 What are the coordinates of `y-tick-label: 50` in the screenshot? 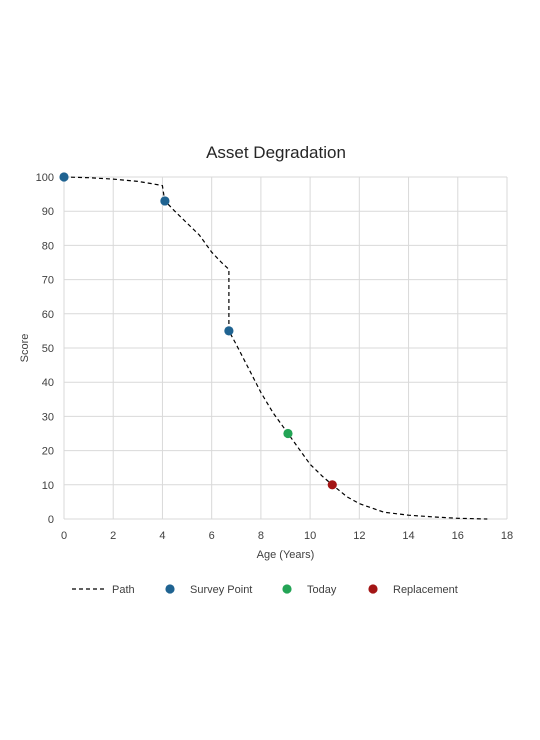 It's located at (48, 349).